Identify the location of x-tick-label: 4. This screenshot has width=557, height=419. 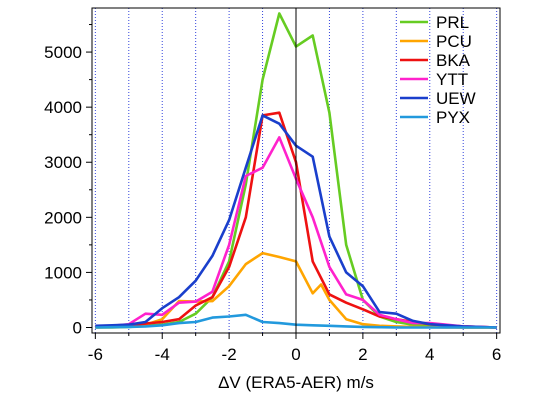
(429, 354).